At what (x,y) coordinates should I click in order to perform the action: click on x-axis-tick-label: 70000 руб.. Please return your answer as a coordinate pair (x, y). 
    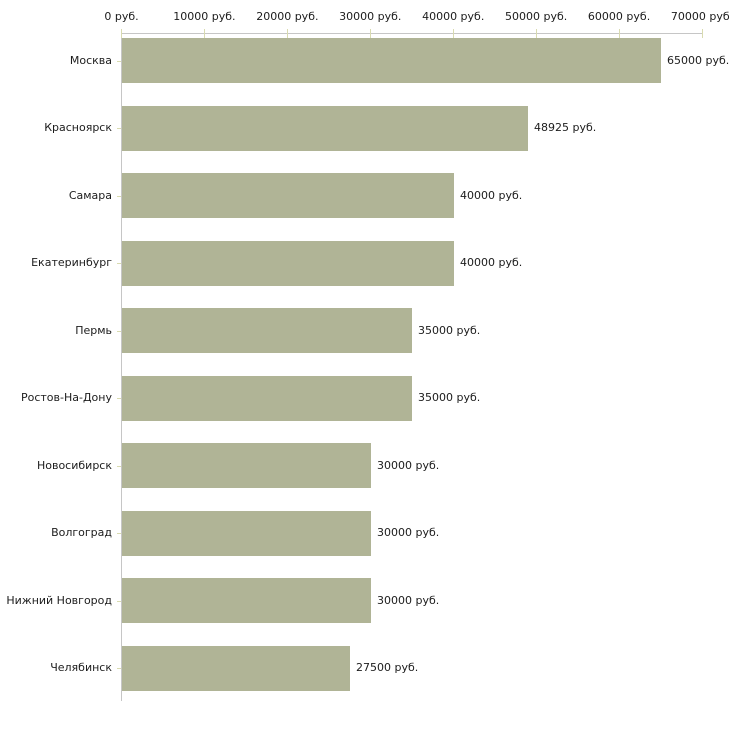
    Looking at the image, I should click on (700, 16).